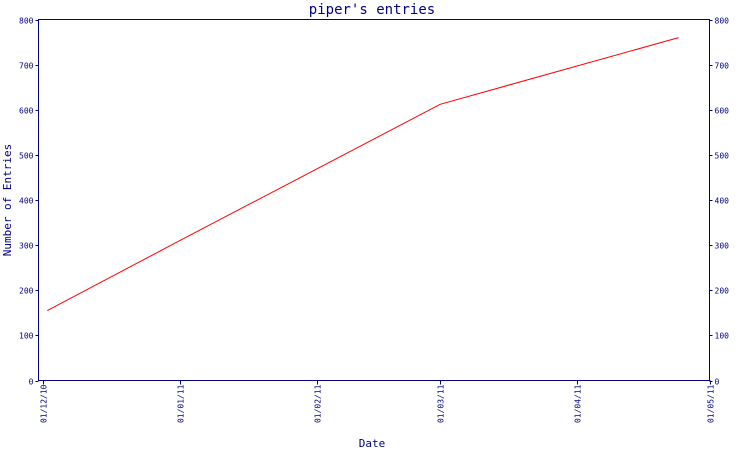 The image size is (750, 450). Describe the element at coordinates (318, 403) in the screenshot. I see `x-tick-label: 01/02/11` at that location.